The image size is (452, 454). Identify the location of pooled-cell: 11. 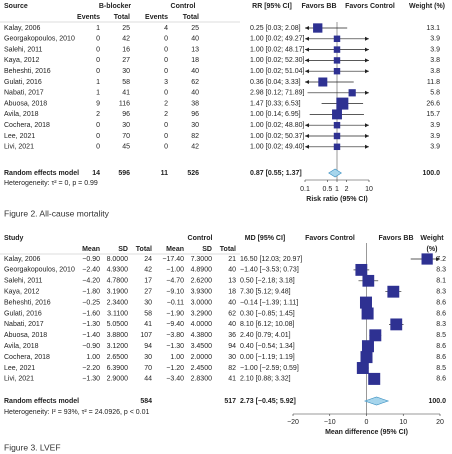
(165, 173).